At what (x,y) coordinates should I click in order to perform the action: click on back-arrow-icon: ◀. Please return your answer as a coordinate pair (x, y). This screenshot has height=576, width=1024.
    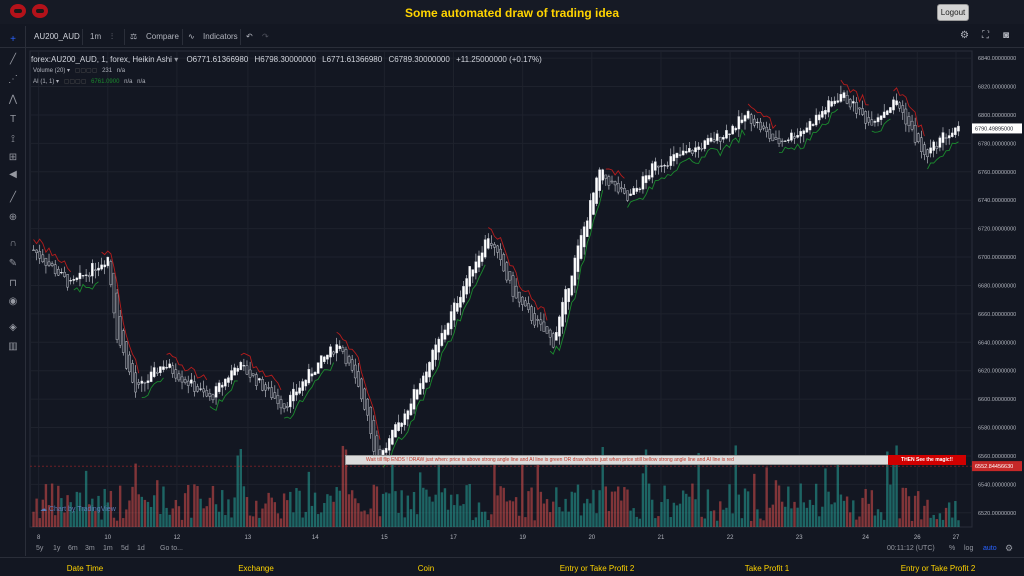
    Looking at the image, I should click on (13, 174).